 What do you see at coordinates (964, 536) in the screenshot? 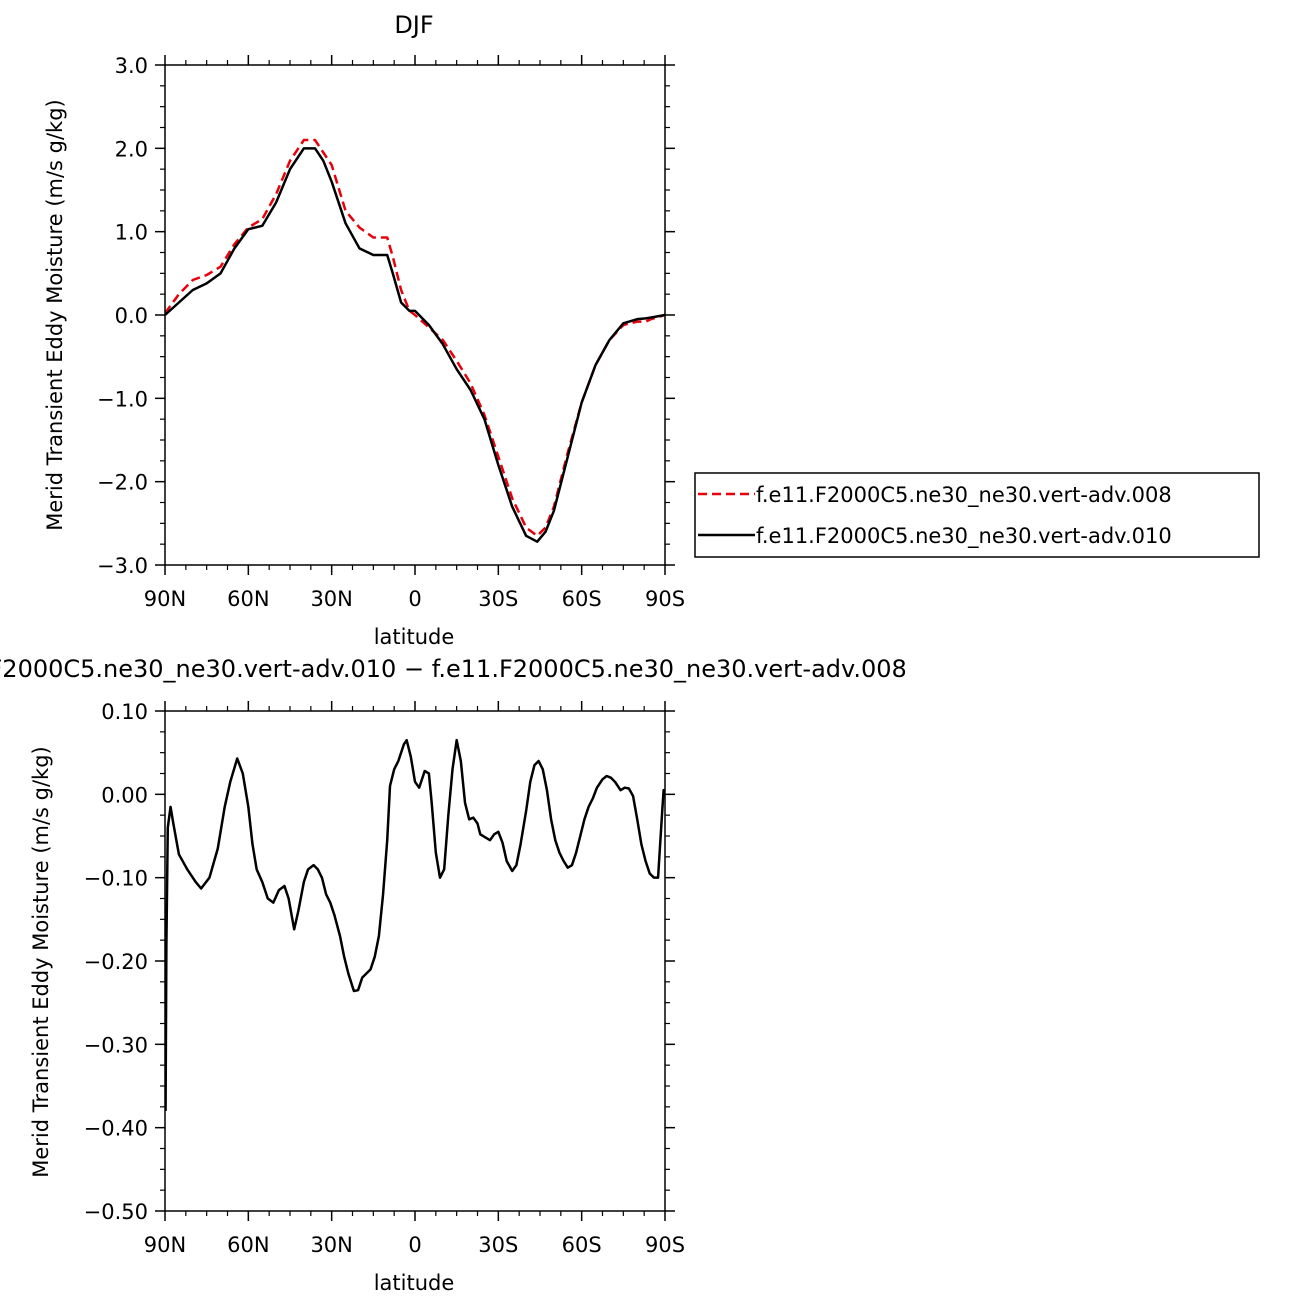
I see `legend-label-010: f.e11.F2000C5.ne30_ne30.vert-adv.010` at bounding box center [964, 536].